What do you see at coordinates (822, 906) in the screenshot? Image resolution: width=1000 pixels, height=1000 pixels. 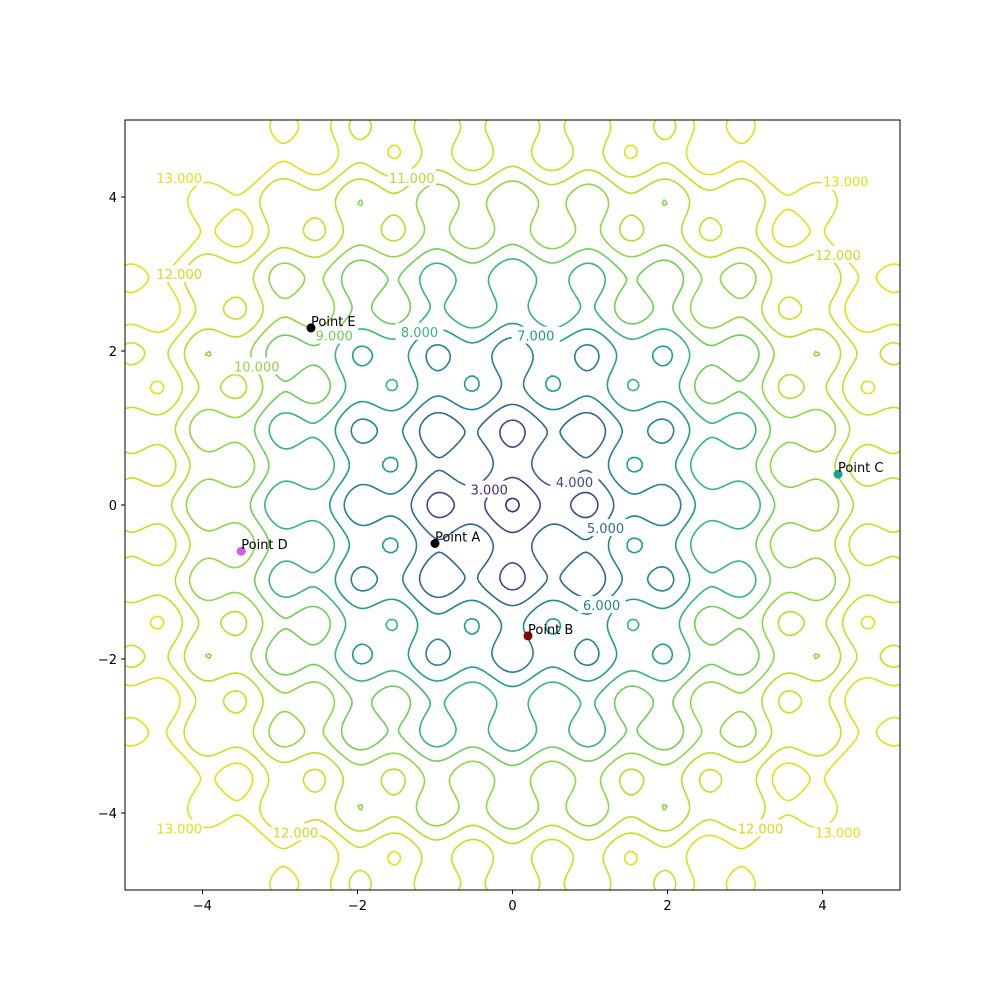 I see `x-tick-label: 4` at bounding box center [822, 906].